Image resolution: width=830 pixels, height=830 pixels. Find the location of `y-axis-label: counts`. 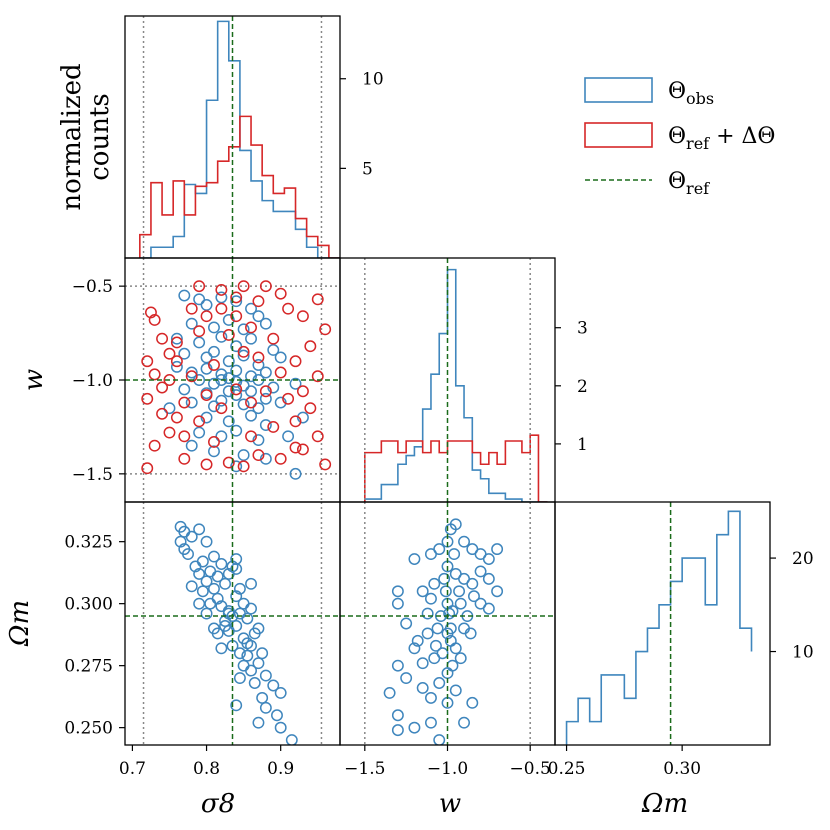

y-axis-label: counts is located at coordinates (100, 137).